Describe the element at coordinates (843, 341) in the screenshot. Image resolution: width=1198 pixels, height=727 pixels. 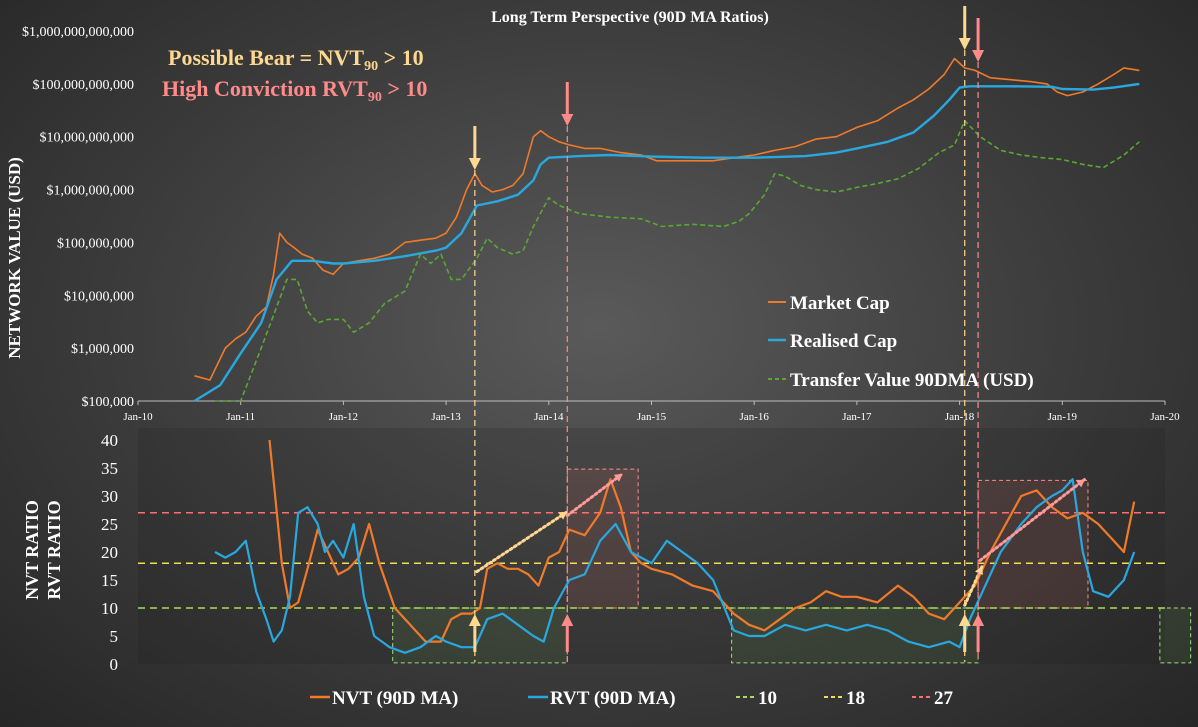
I see `legend-realised-cap: Realised Cap` at that location.